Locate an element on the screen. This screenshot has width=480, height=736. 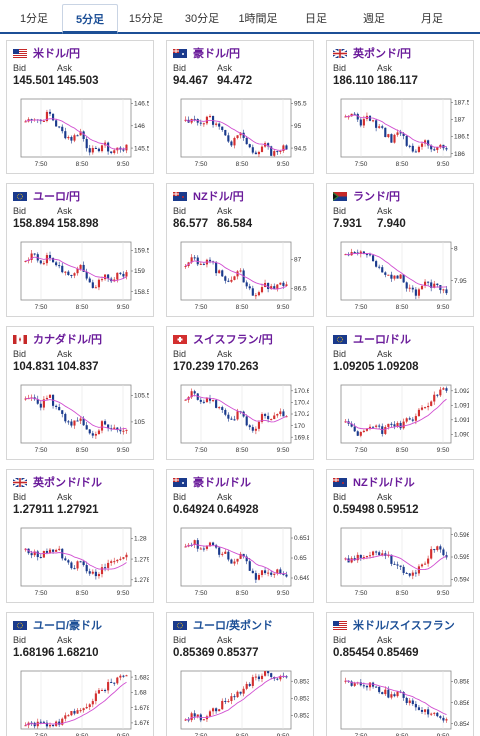
pair-name: ランド/円 is located at coordinates (377, 197).